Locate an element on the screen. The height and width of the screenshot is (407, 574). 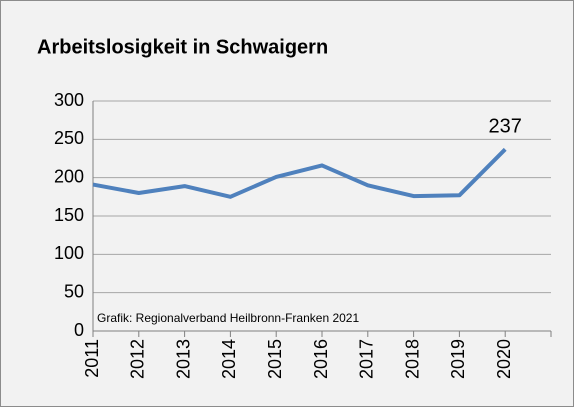
y-tick-label: 300 is located at coordinates (69, 100).